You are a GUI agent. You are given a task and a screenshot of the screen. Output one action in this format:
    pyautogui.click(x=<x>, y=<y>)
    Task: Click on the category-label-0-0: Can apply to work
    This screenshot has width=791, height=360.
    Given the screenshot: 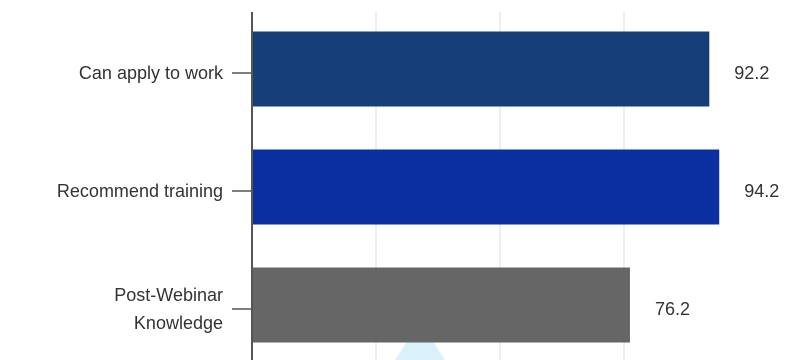 What is the action you would take?
    pyautogui.click(x=151, y=73)
    